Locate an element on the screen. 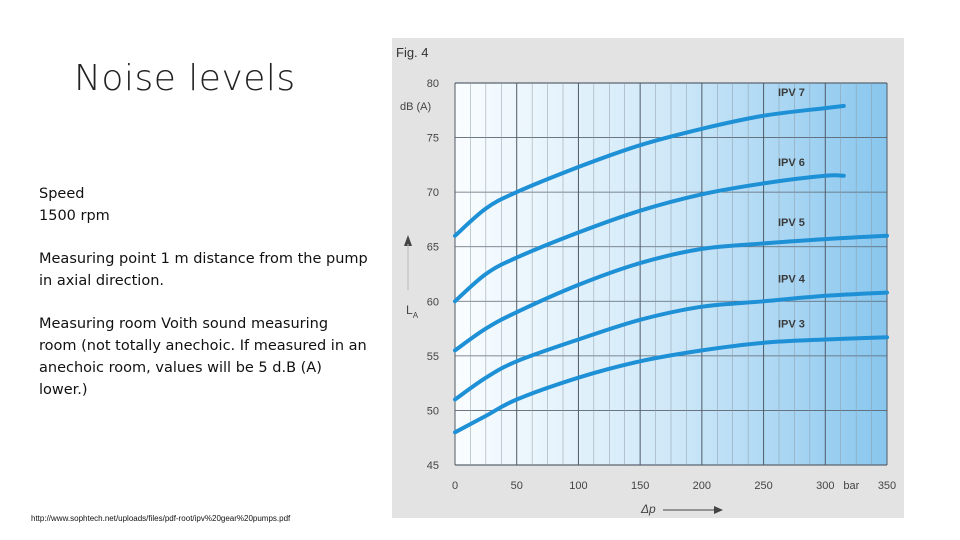 This screenshot has width=960, height=540. y-tick-label: 65 is located at coordinates (433, 248).